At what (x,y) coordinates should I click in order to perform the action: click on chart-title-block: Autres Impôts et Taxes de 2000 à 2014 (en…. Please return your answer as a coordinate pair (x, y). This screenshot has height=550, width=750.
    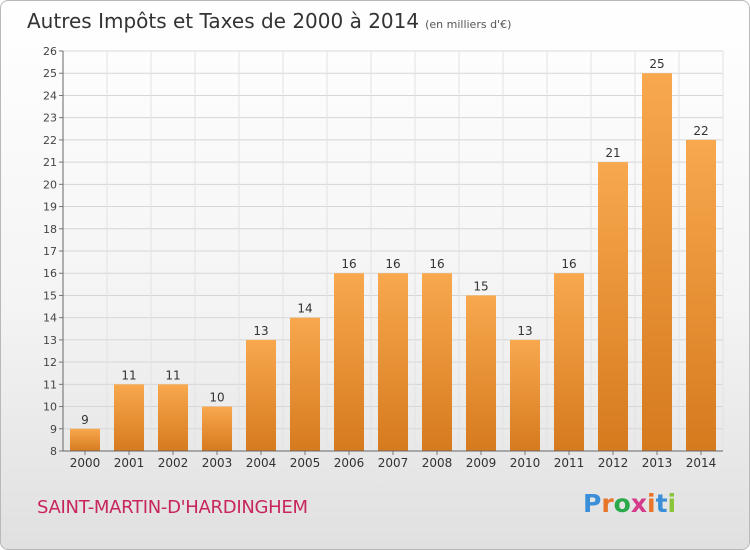
    Looking at the image, I should click on (269, 21).